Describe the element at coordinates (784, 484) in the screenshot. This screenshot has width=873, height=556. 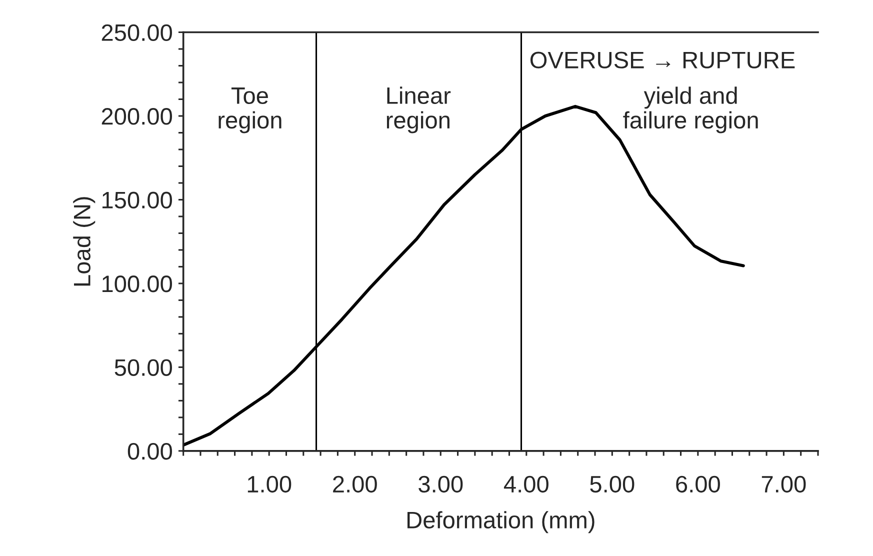
I see `x-tick-label: 7.00` at that location.